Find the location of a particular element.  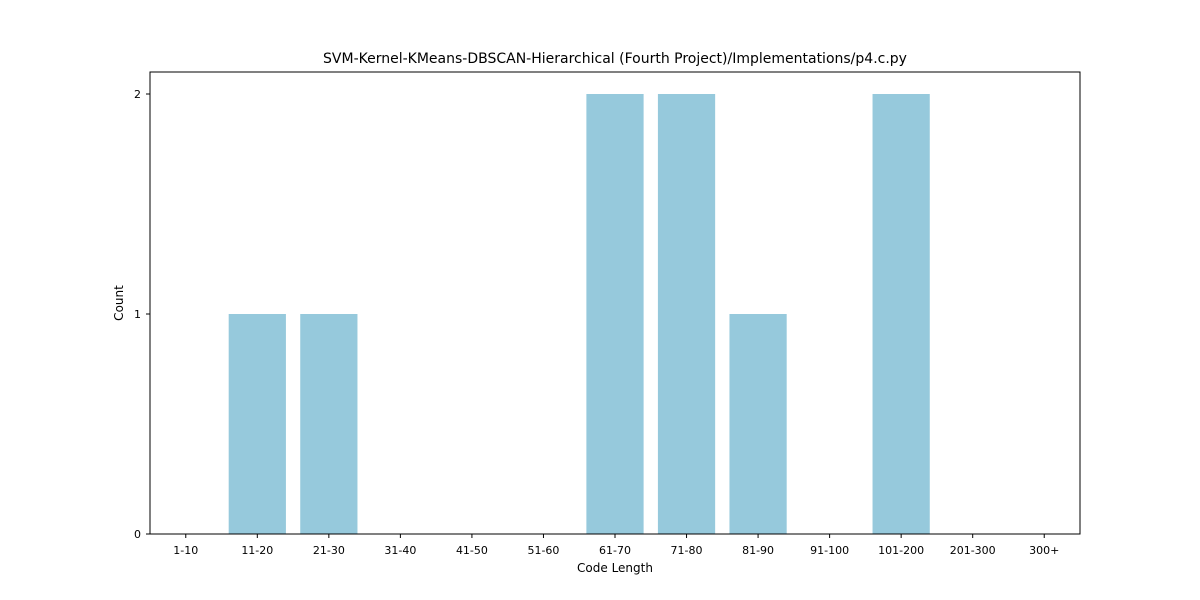

y-axis-label: Count is located at coordinates (119, 303).